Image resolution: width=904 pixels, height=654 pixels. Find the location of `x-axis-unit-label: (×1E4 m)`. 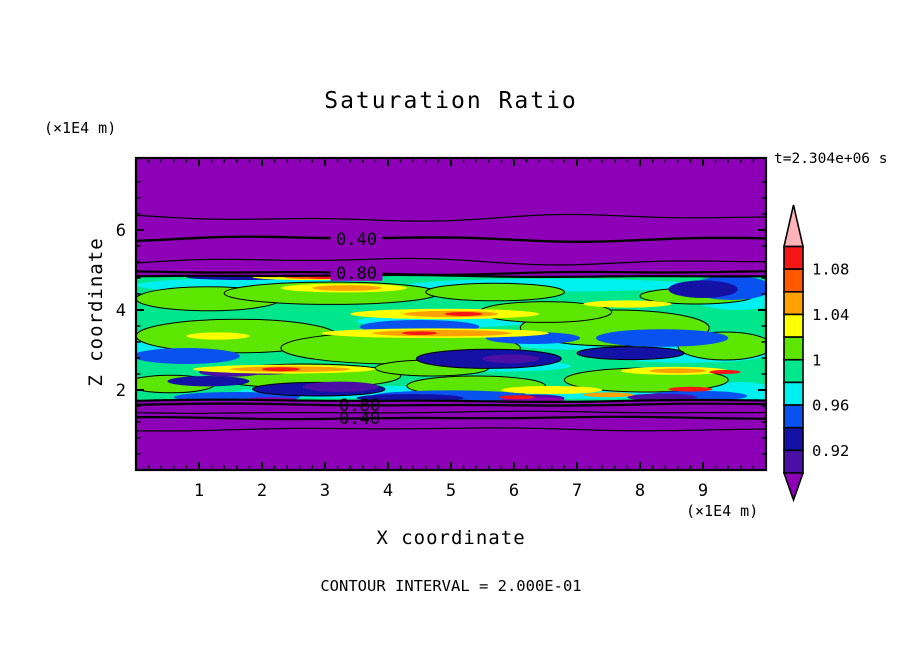

x-axis-unit-label: (×1E4 m) is located at coordinates (722, 511).